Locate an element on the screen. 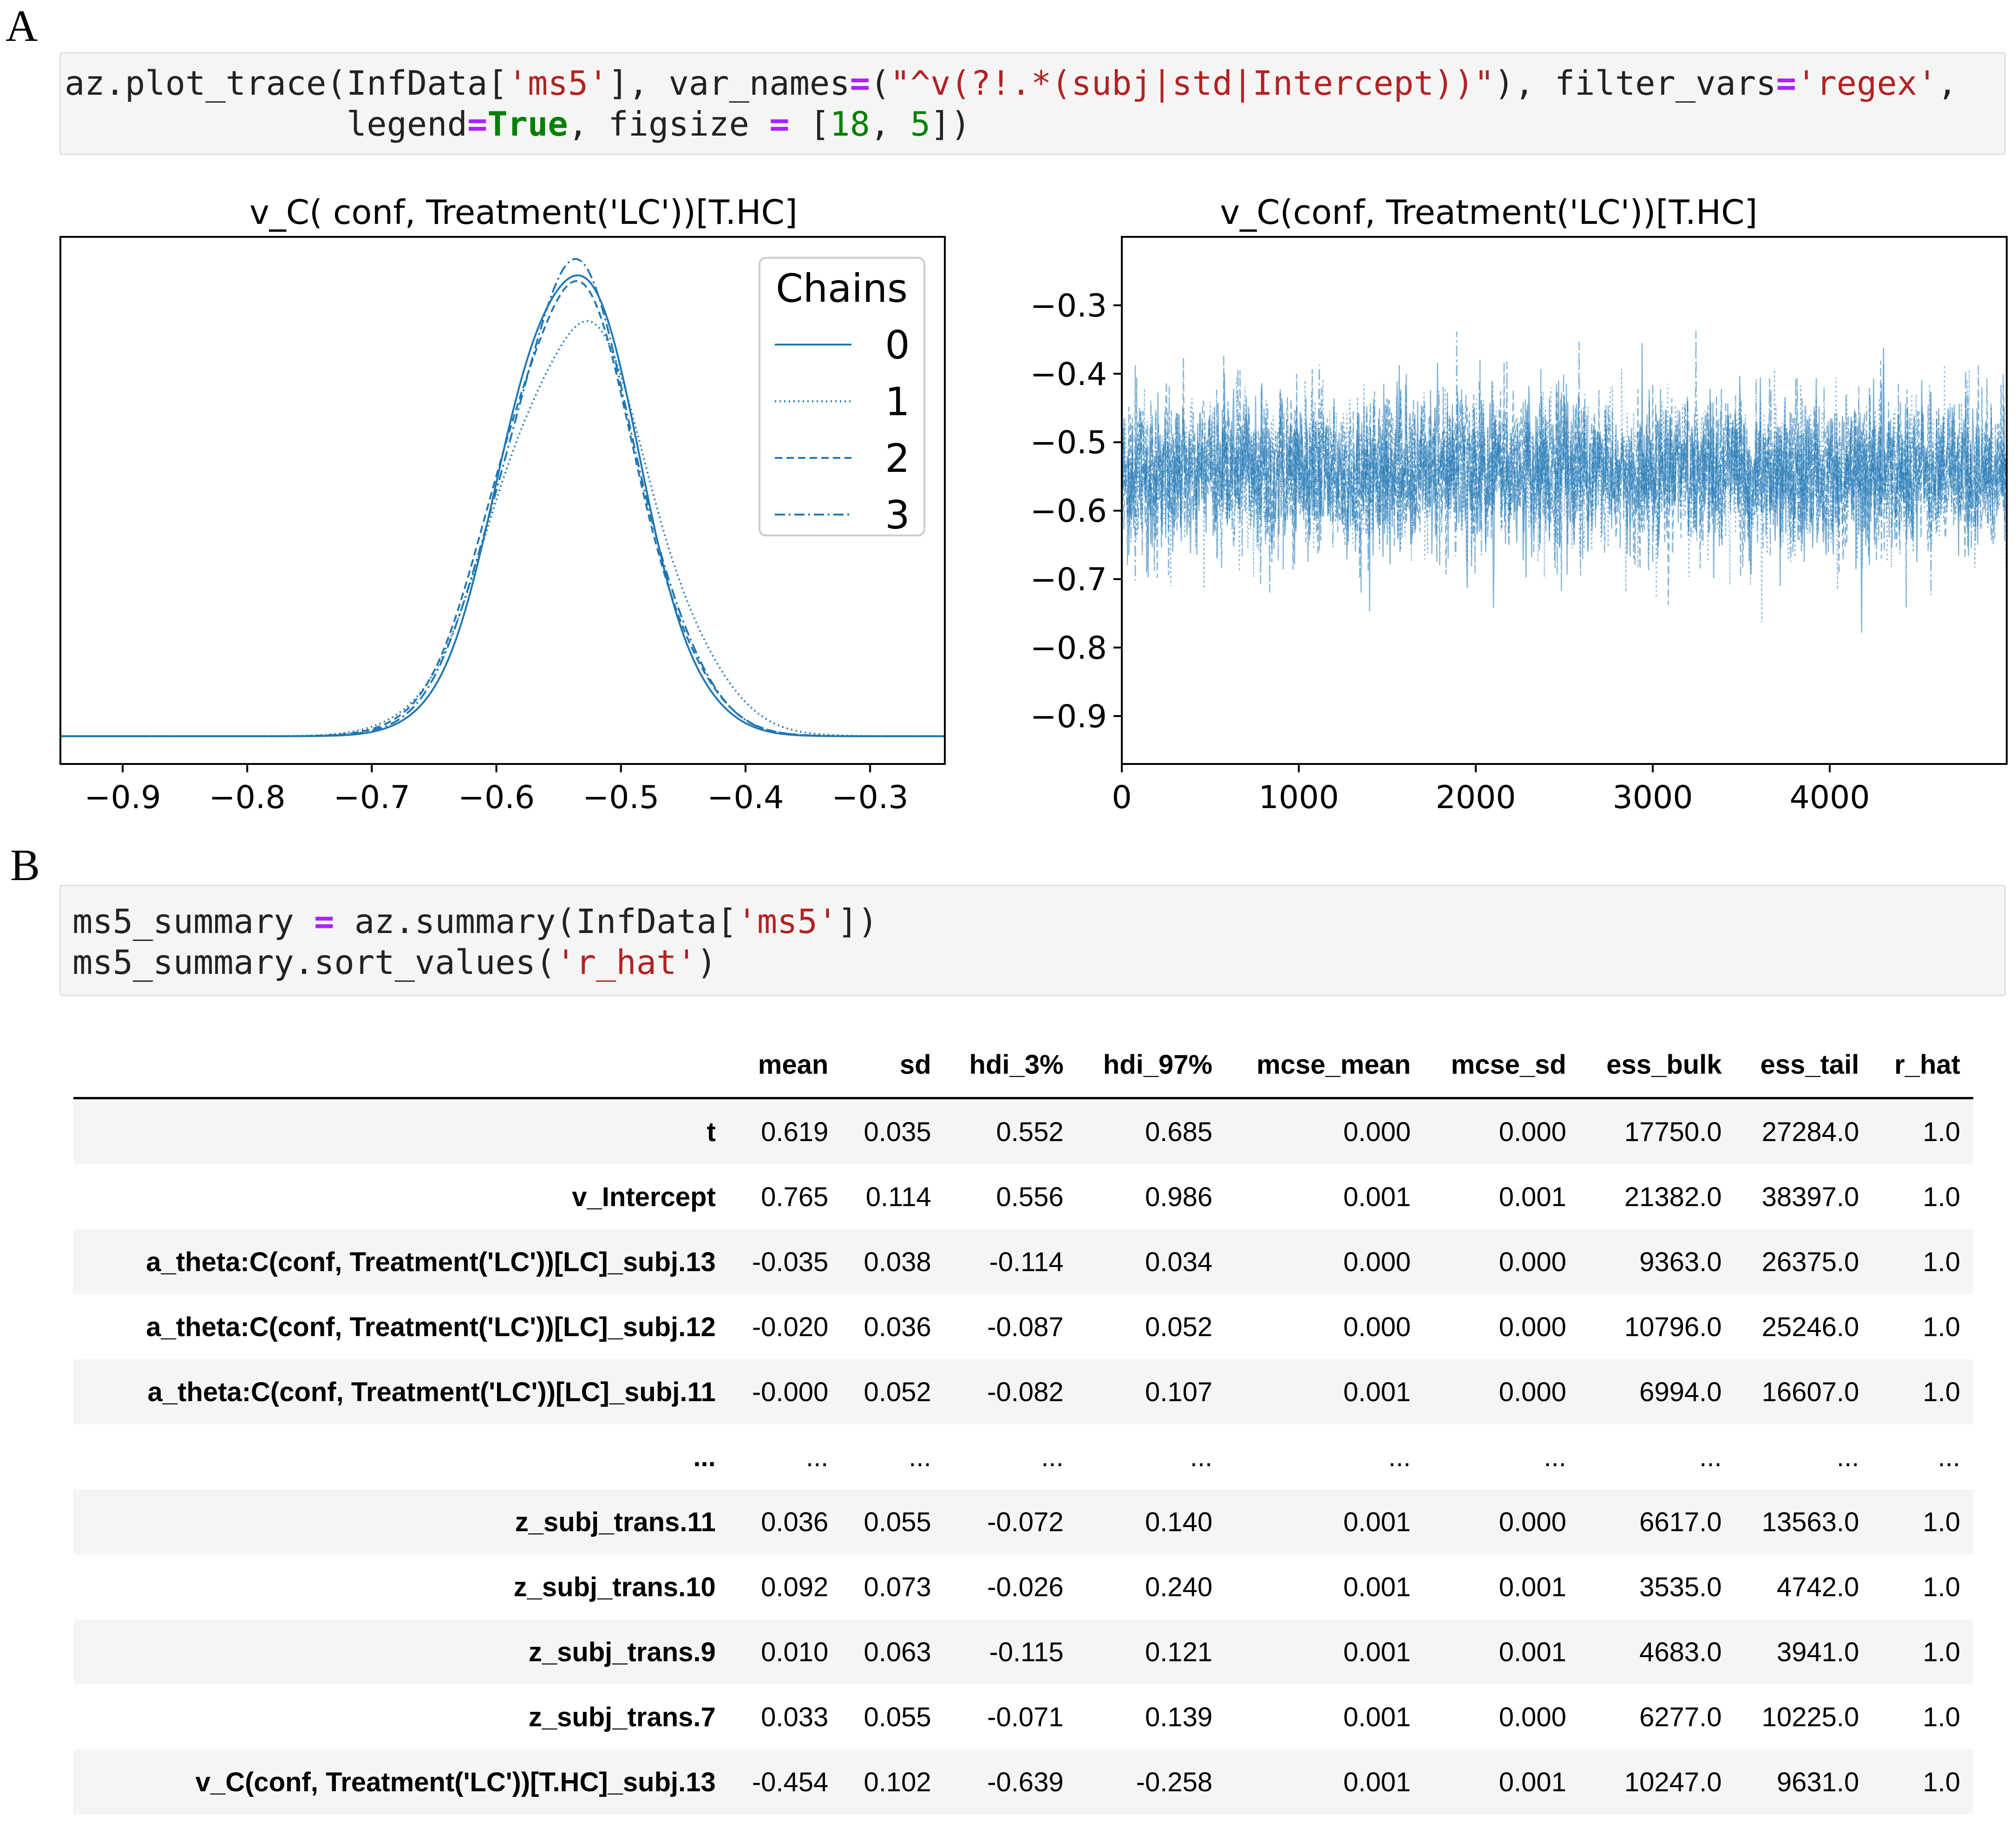 The width and height of the screenshot is (2016, 1834). cell-ess-bulk: 6277.0 is located at coordinates (1680, 1717).